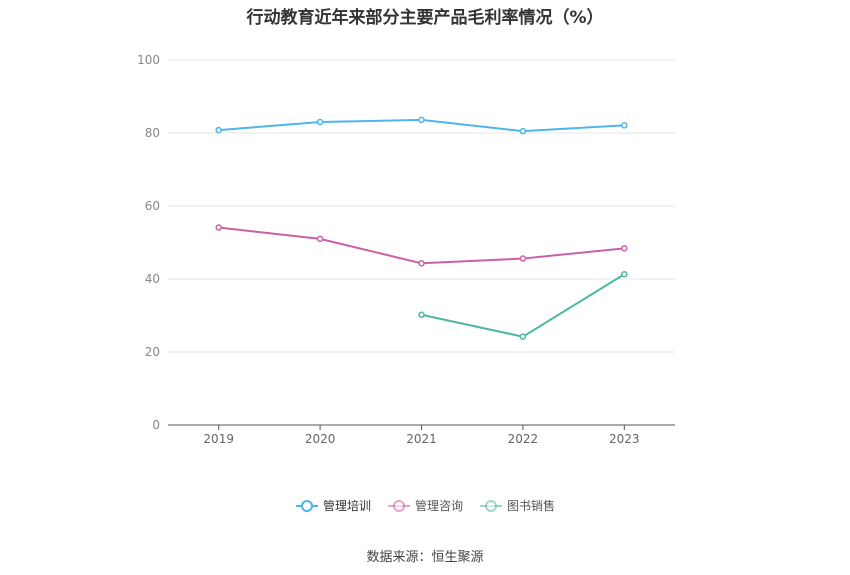 Image resolution: width=850 pixels, height=575 pixels. Describe the element at coordinates (531, 506) in the screenshot. I see `legend-label: 图书销售` at that location.